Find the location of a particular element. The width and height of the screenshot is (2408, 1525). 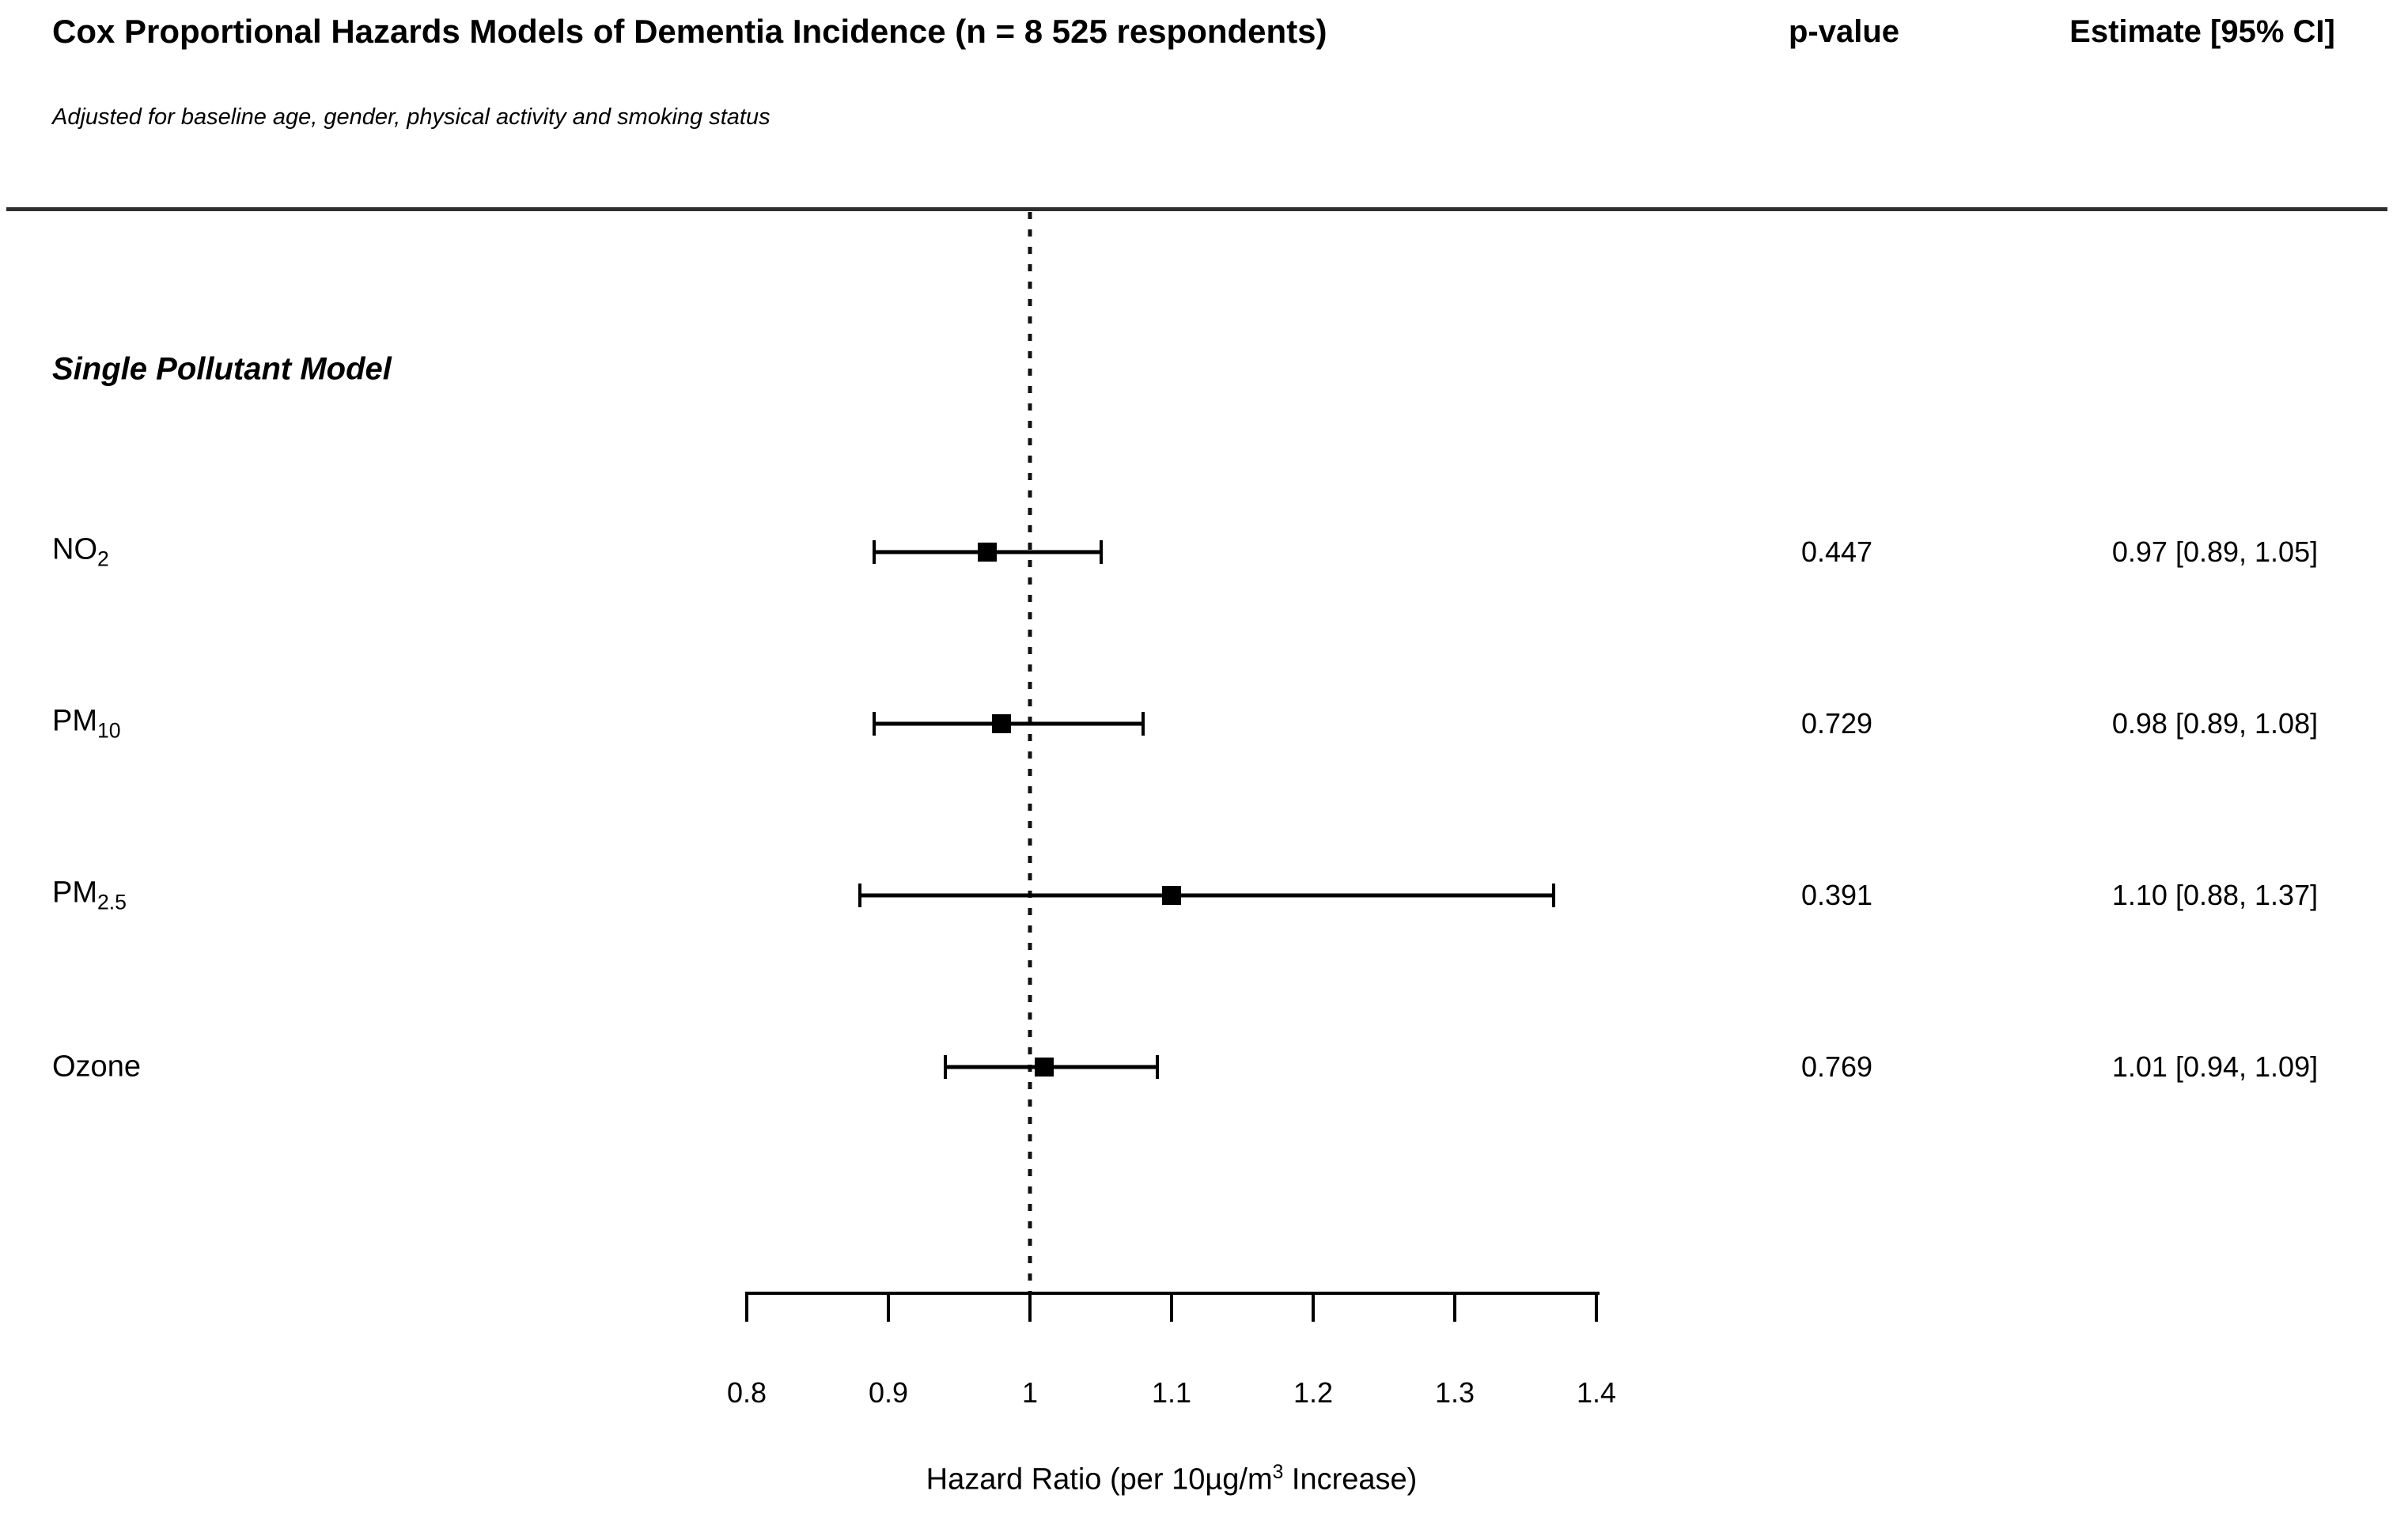

column-header-p-value: p-value is located at coordinates (1844, 32).